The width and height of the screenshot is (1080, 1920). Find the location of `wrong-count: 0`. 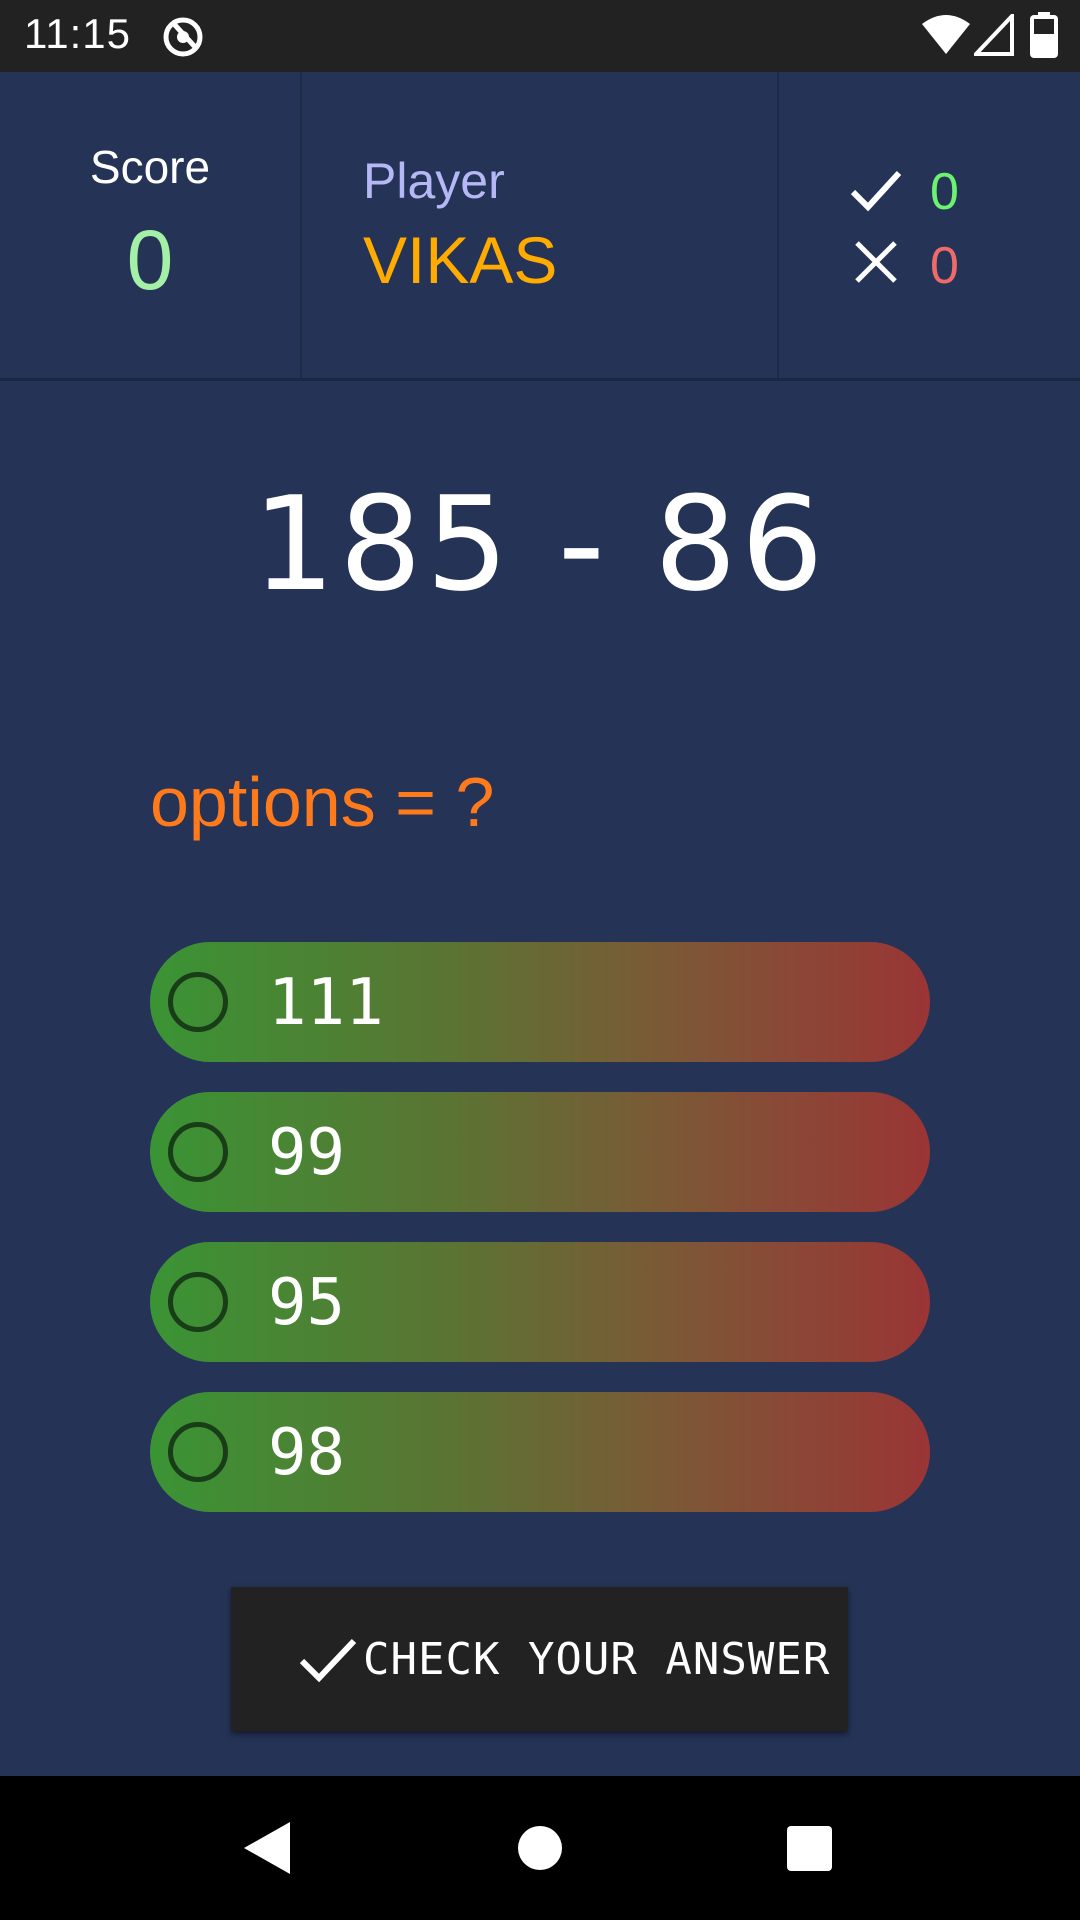

wrong-count: 0 is located at coordinates (944, 266).